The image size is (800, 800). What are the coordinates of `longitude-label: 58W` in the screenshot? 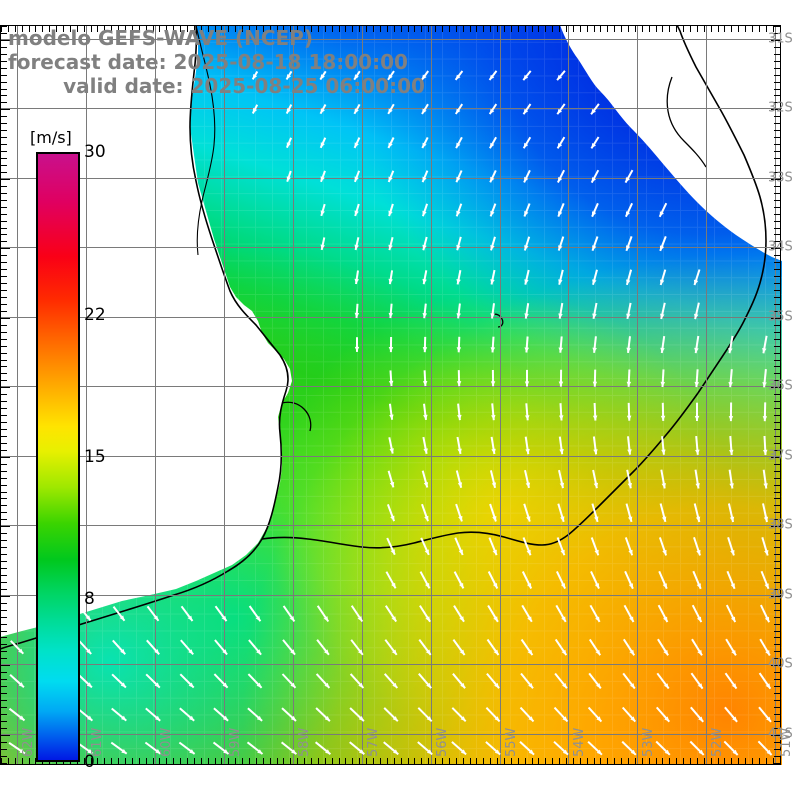 It's located at (304, 742).